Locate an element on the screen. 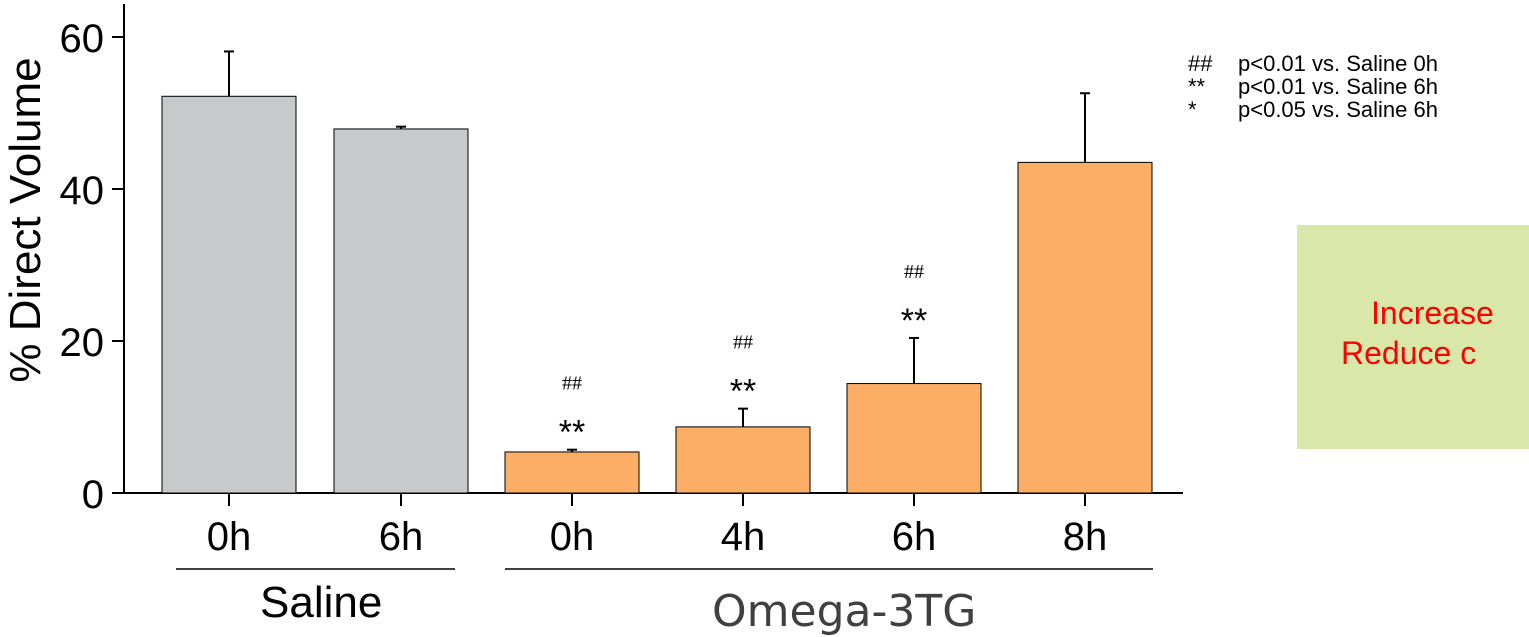 This screenshot has width=1529, height=637. legend-symbol: ## is located at coordinates (1200, 63).